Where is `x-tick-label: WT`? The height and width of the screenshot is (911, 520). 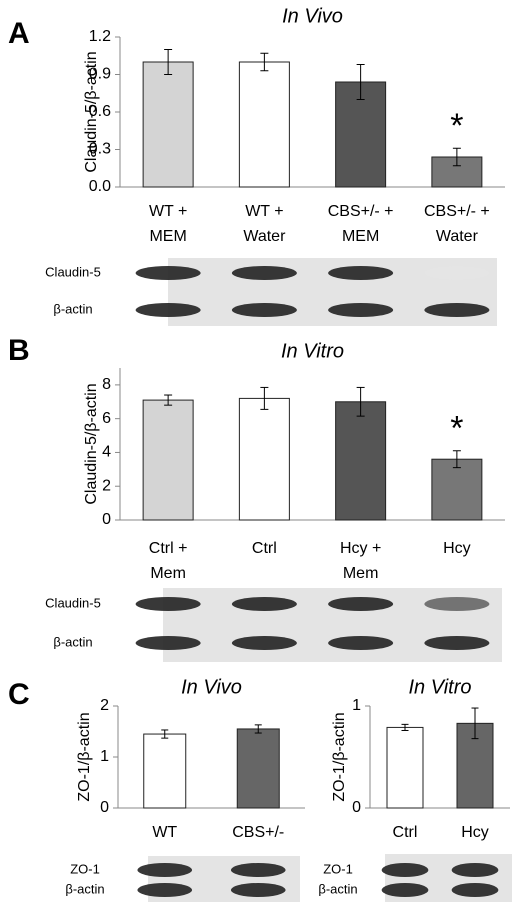 x-tick-label: WT is located at coordinates (164, 832).